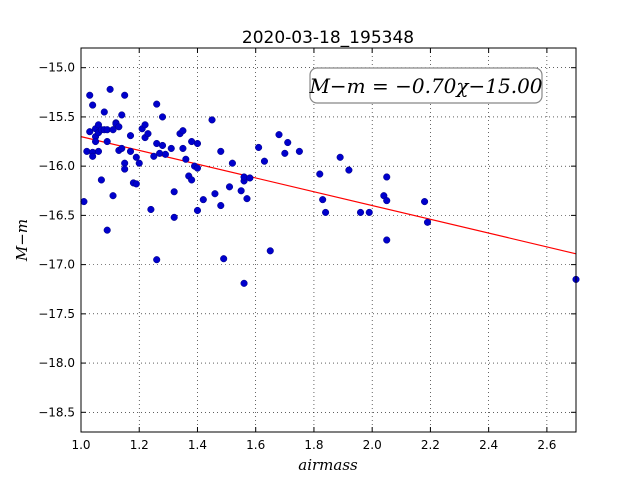 Image resolution: width=640 pixels, height=480 pixels. What do you see at coordinates (56, 117) in the screenshot?
I see `y-tick-label: −15.5` at bounding box center [56, 117].